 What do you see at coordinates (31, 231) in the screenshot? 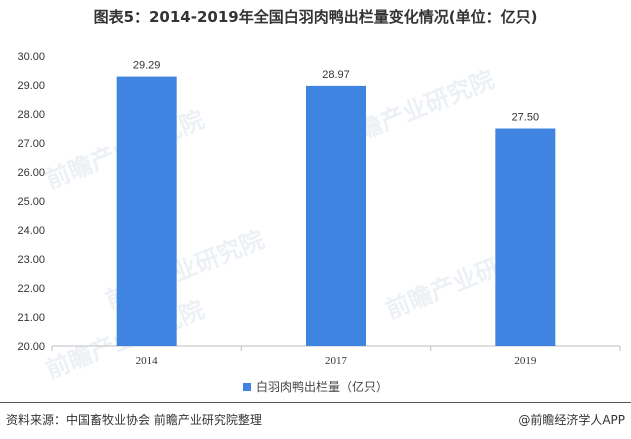
I see `y-tick-label: 24.00` at bounding box center [31, 231].